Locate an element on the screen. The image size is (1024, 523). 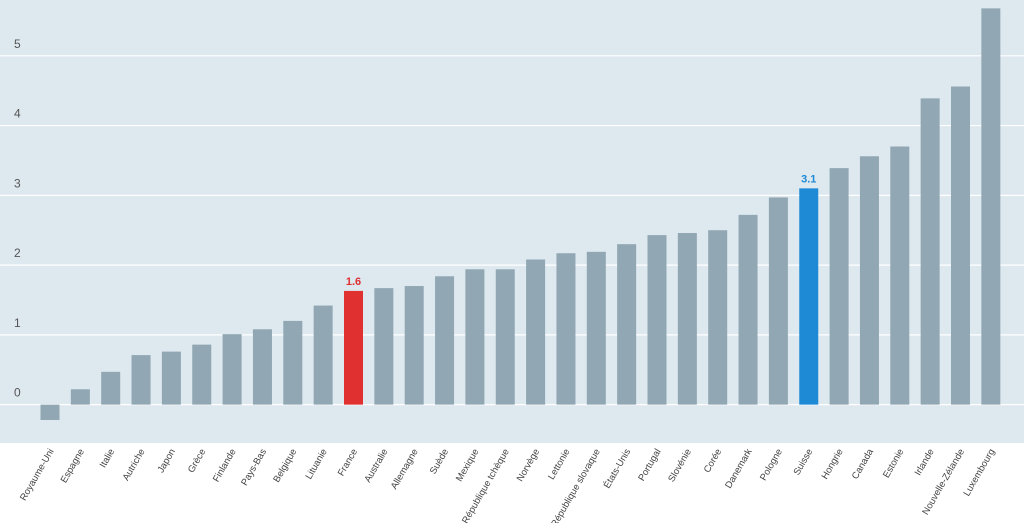
x-tick-label: Norvège is located at coordinates (528, 465).